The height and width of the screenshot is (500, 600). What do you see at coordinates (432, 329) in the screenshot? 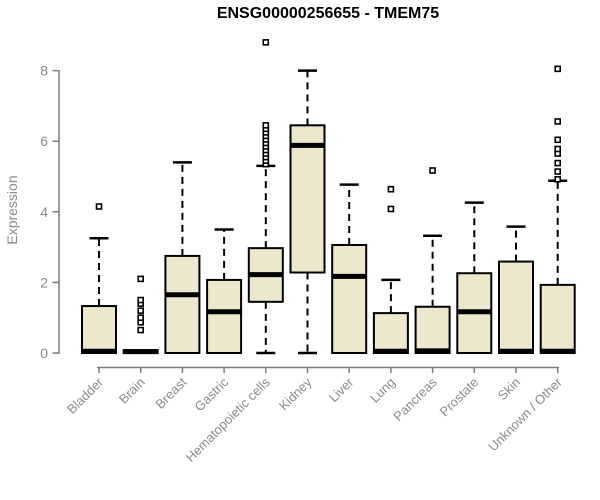
I see `box-pancreas` at bounding box center [432, 329].